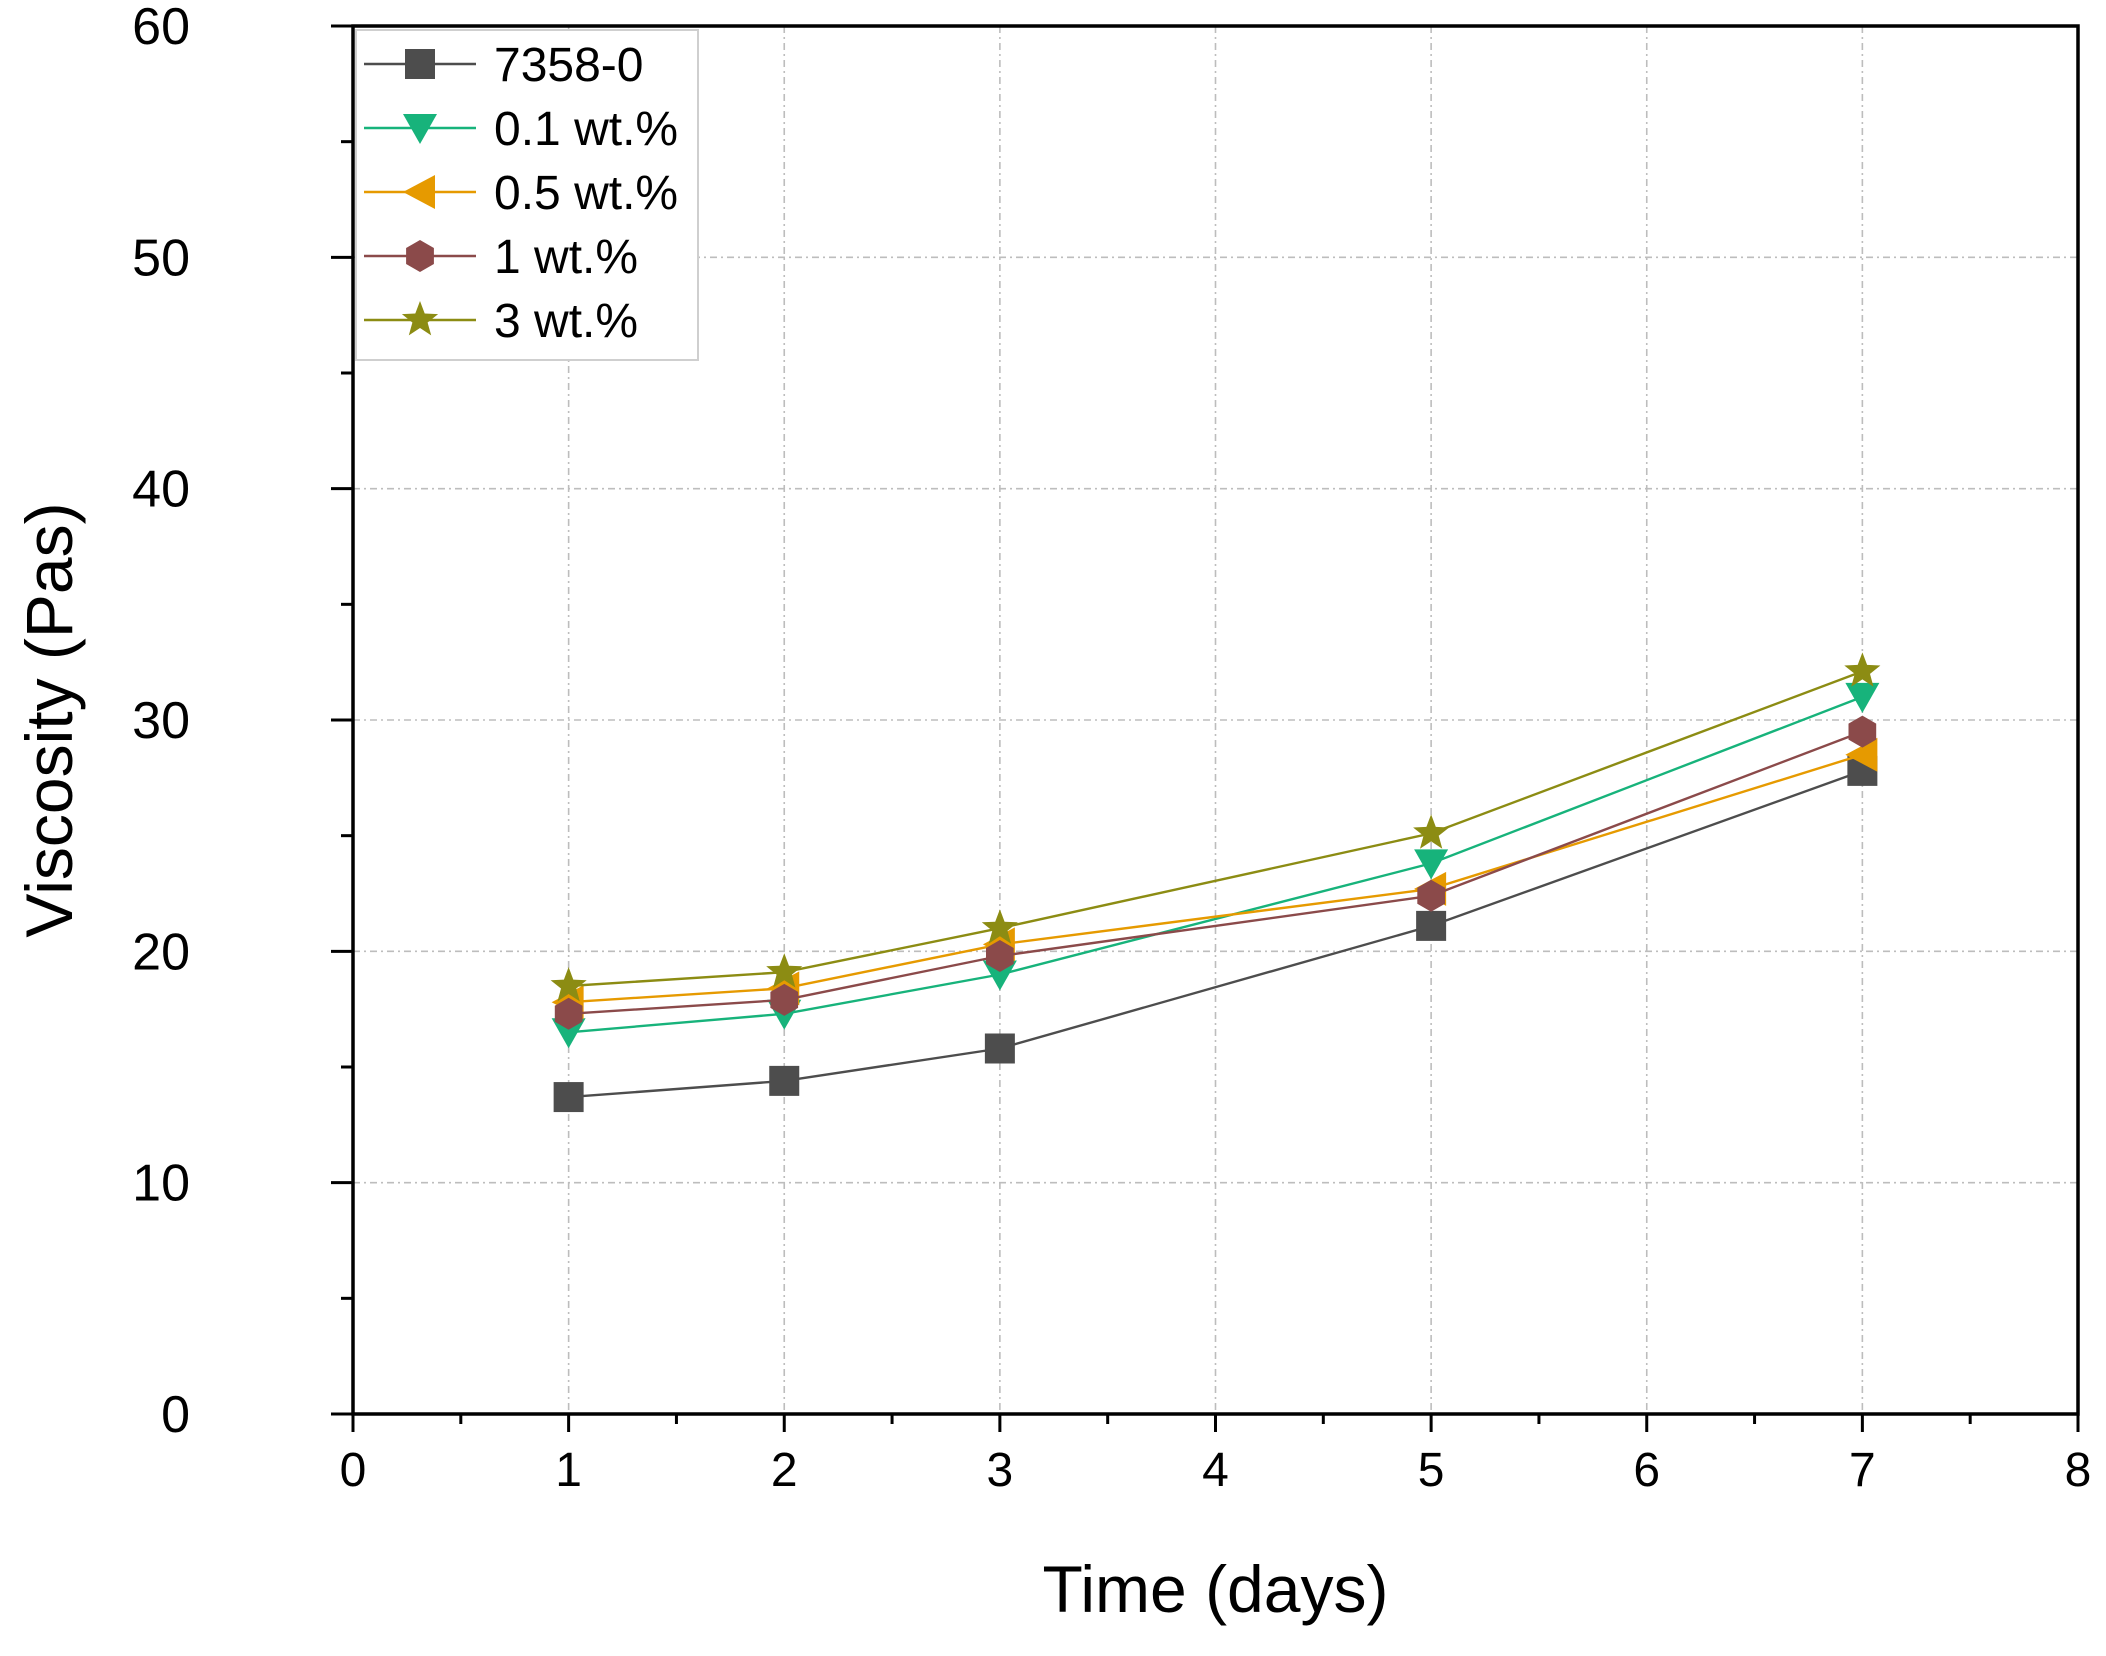 This screenshot has width=2106, height=1656. What do you see at coordinates (49, 719) in the screenshot?
I see `y-axis-label: Viscosity (Pas)` at bounding box center [49, 719].